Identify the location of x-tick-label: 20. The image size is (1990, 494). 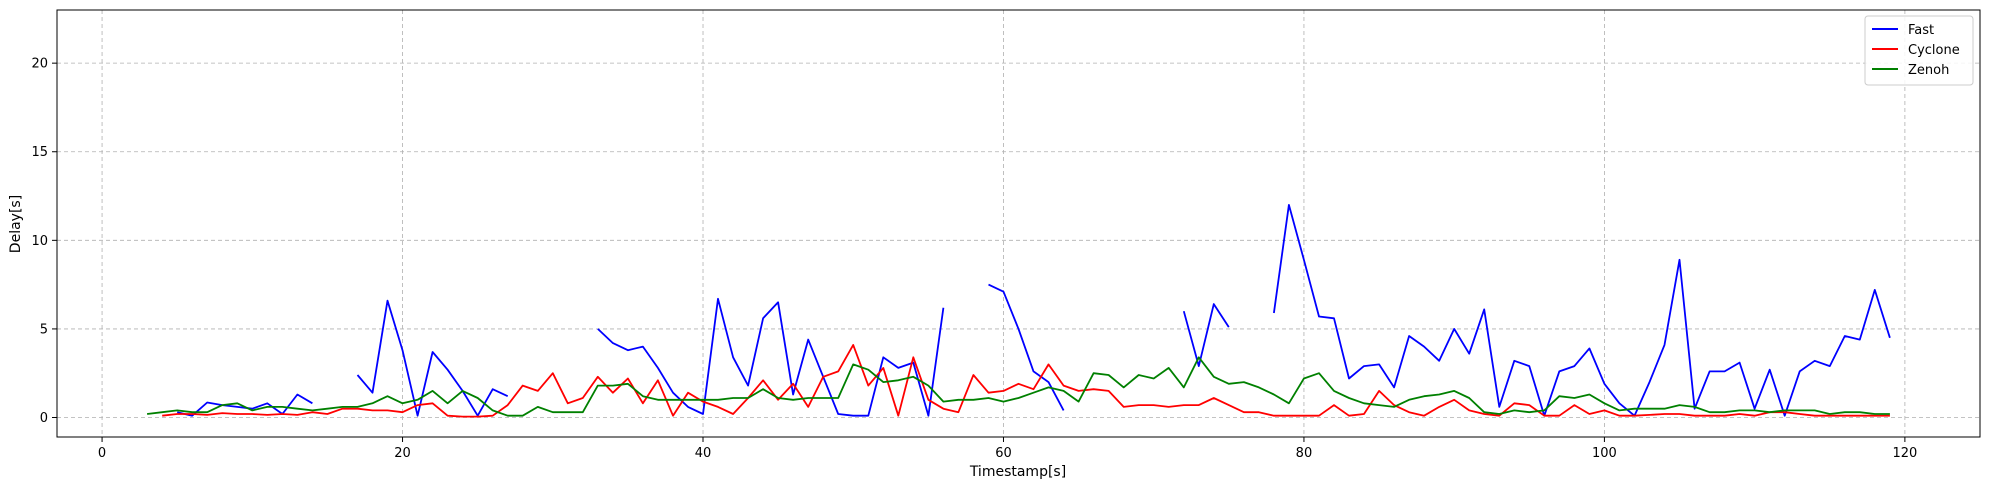
(402, 453).